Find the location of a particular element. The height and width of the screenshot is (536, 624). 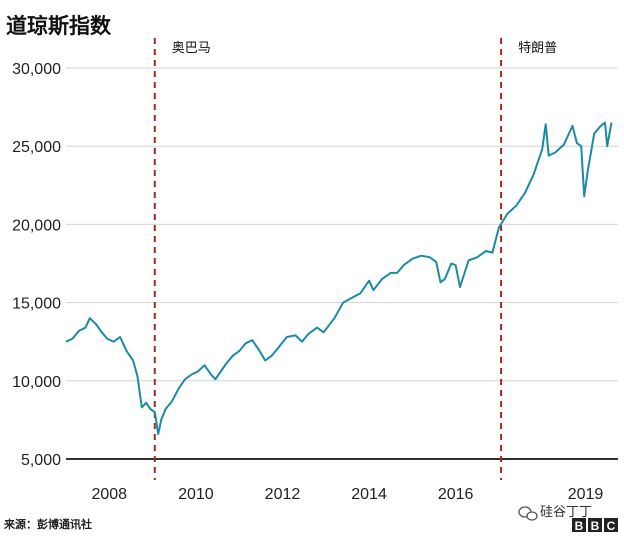

chart-title: 道琼斯指数 is located at coordinates (59, 26).